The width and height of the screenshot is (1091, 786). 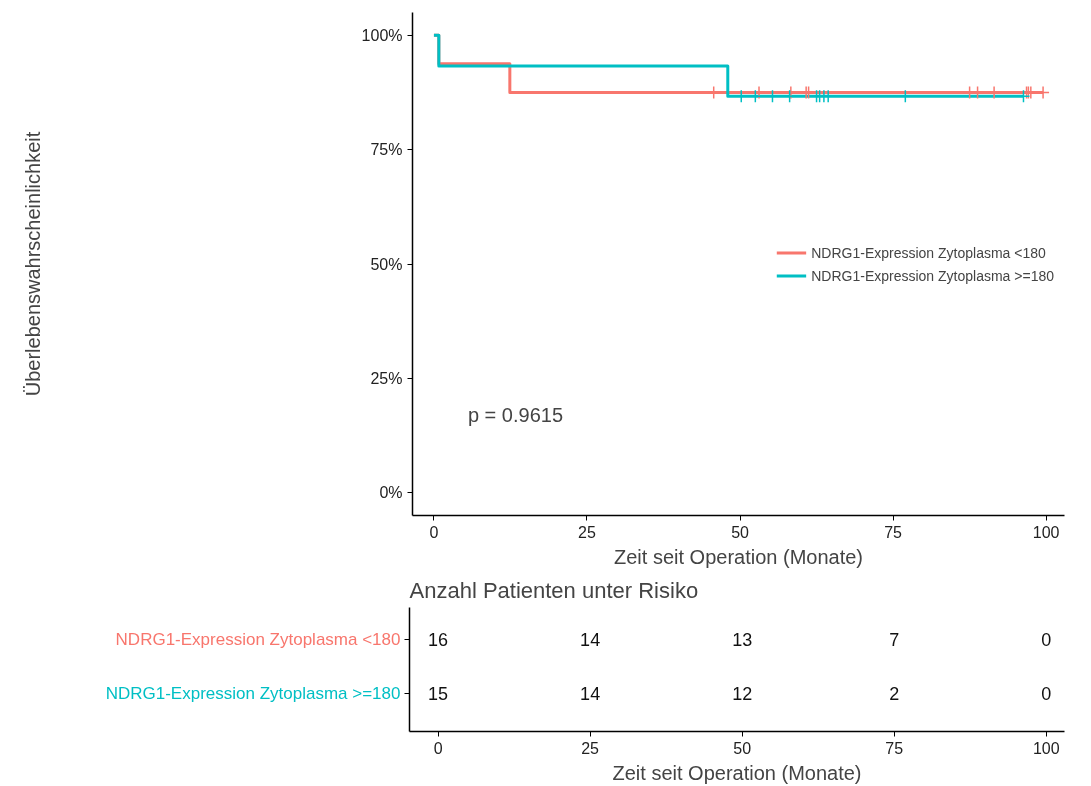 I want to click on data-label: 15, so click(x=438, y=693).